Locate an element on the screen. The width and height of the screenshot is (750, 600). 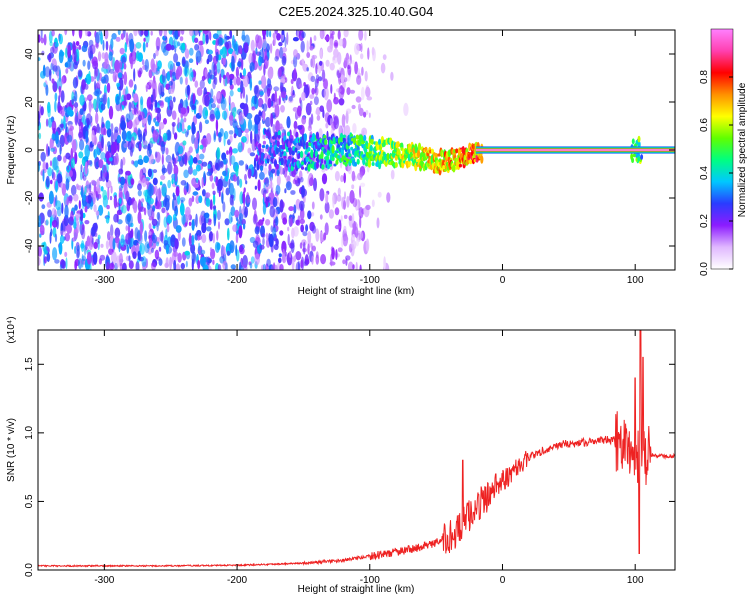
colorbar-tick-label: 0.0 is located at coordinates (704, 269).